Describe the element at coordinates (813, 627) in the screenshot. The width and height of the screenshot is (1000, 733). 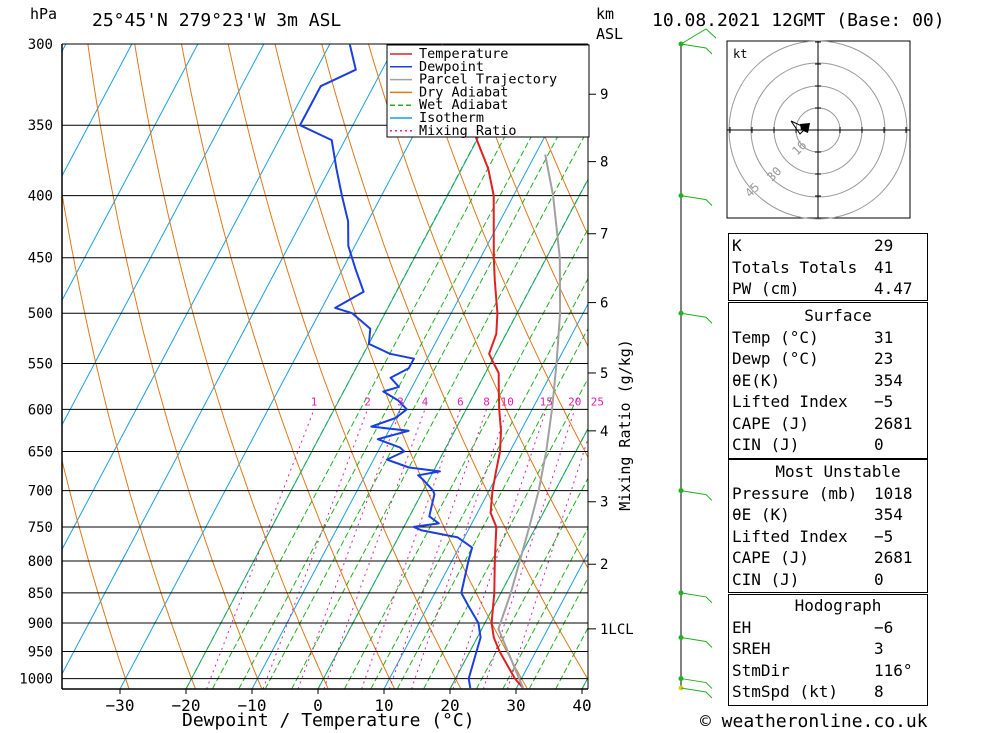
I see `table-row: EH −6` at that location.